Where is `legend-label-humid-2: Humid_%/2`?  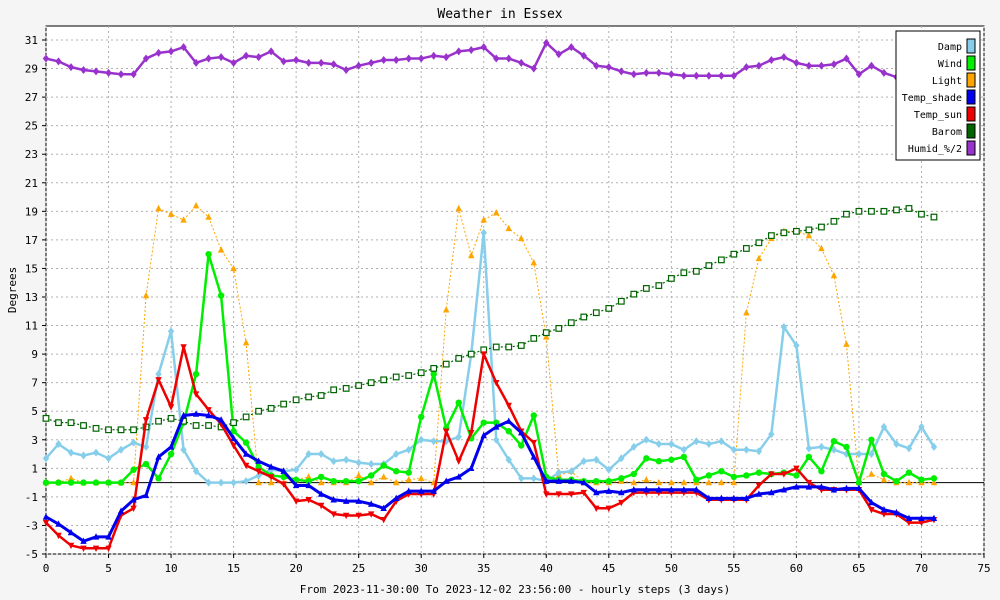
legend-label-humid-2: Humid_%/2 is located at coordinates (935, 149).